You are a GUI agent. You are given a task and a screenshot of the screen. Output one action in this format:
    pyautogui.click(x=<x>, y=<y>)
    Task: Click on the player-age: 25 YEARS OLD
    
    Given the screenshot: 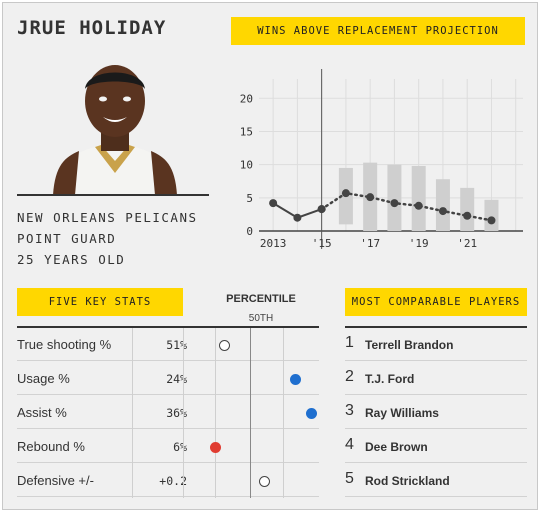 What is the action you would take?
    pyautogui.click(x=71, y=259)
    